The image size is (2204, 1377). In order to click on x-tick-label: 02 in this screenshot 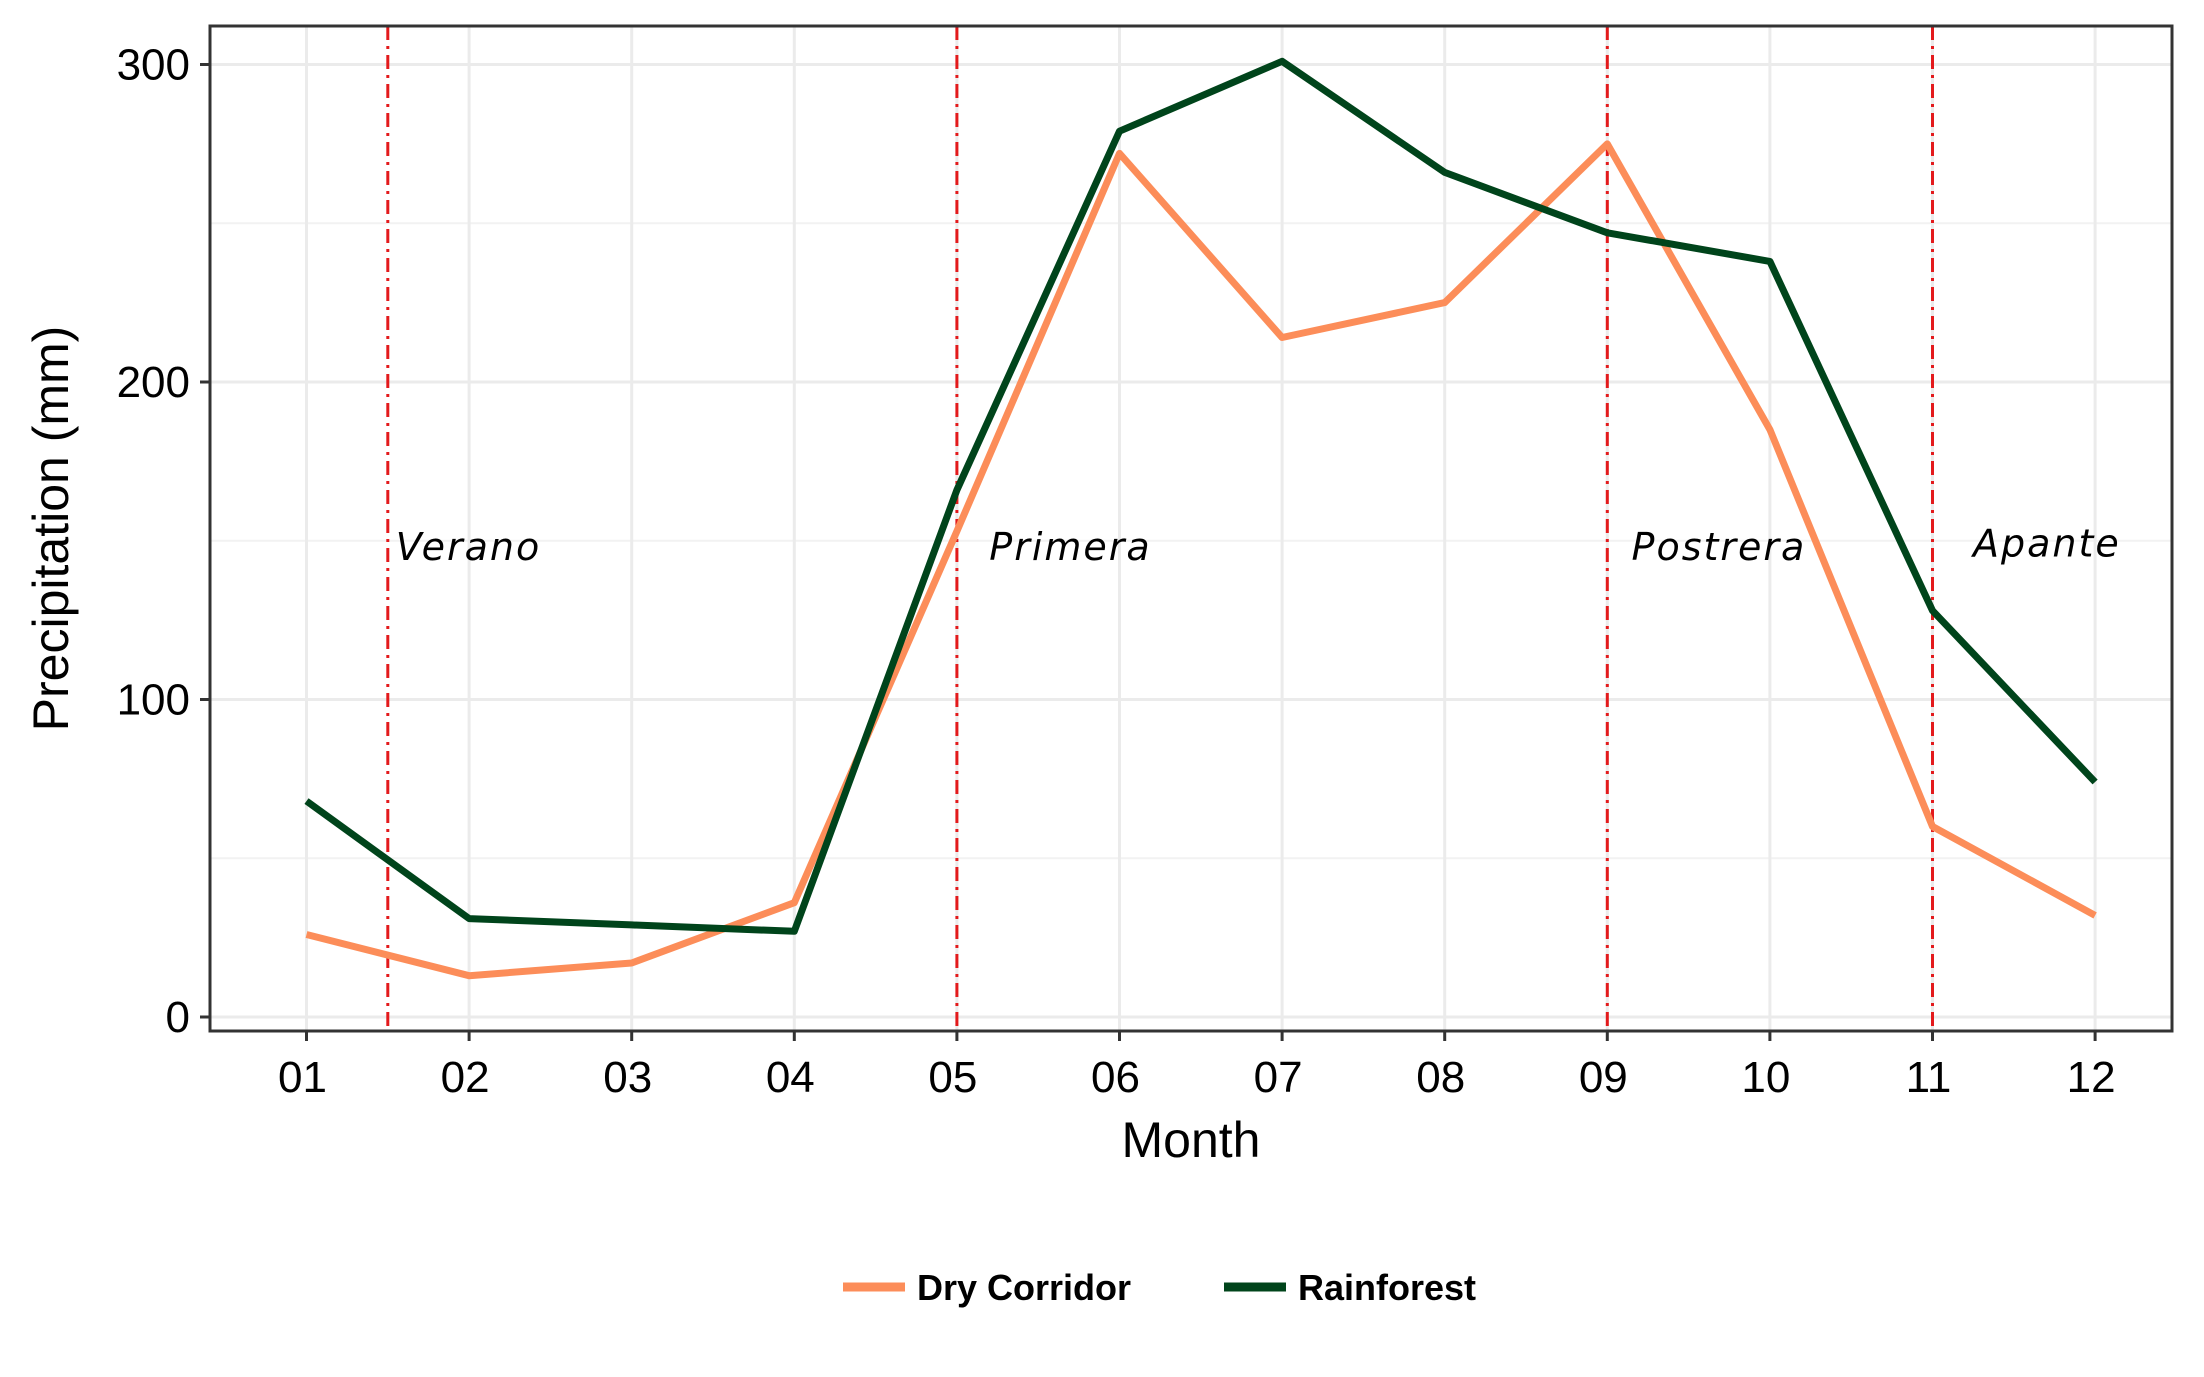, I will do `click(465, 1077)`.